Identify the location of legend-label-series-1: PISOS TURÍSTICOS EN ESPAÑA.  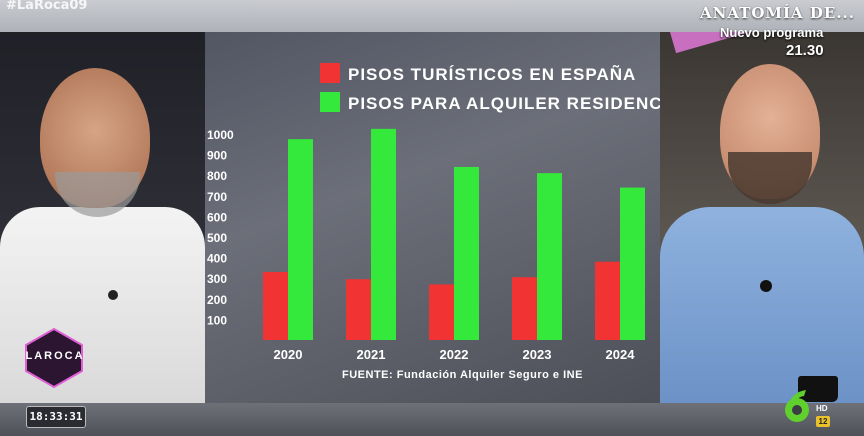
(492, 74).